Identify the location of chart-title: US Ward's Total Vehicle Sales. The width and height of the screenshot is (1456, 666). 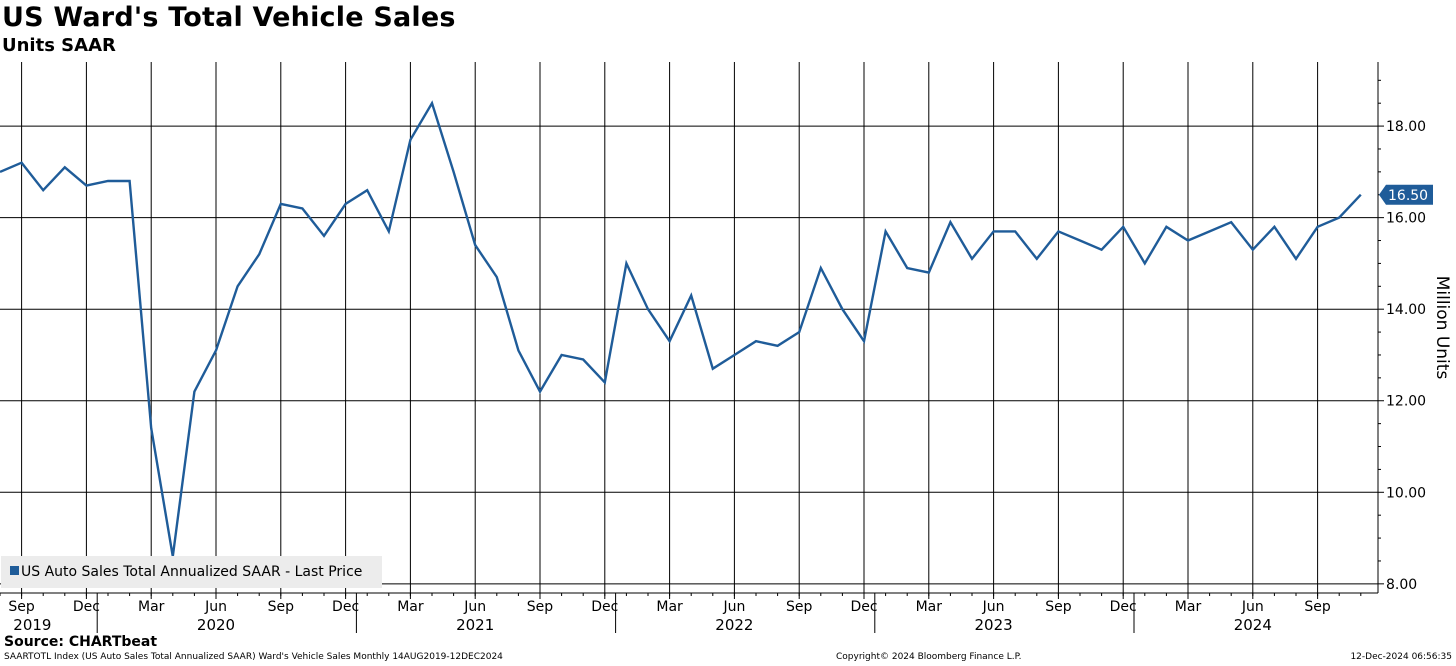
(229, 17).